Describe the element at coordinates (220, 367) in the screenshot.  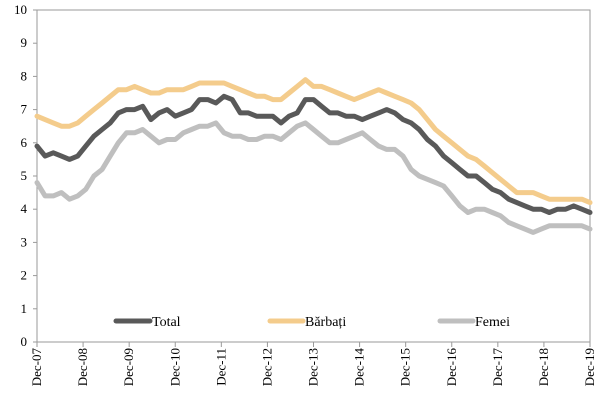
I see `x-tick-label: Dec-11` at that location.